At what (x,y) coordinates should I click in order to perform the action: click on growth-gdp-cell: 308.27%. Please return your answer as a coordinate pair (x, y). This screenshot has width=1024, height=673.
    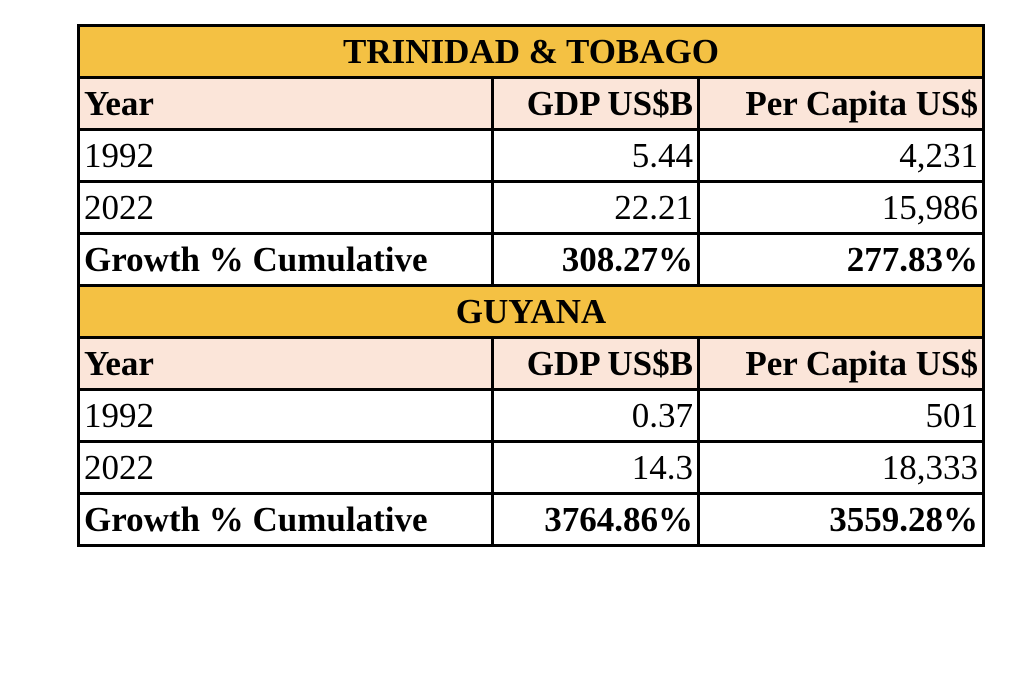
    Looking at the image, I should click on (595, 259).